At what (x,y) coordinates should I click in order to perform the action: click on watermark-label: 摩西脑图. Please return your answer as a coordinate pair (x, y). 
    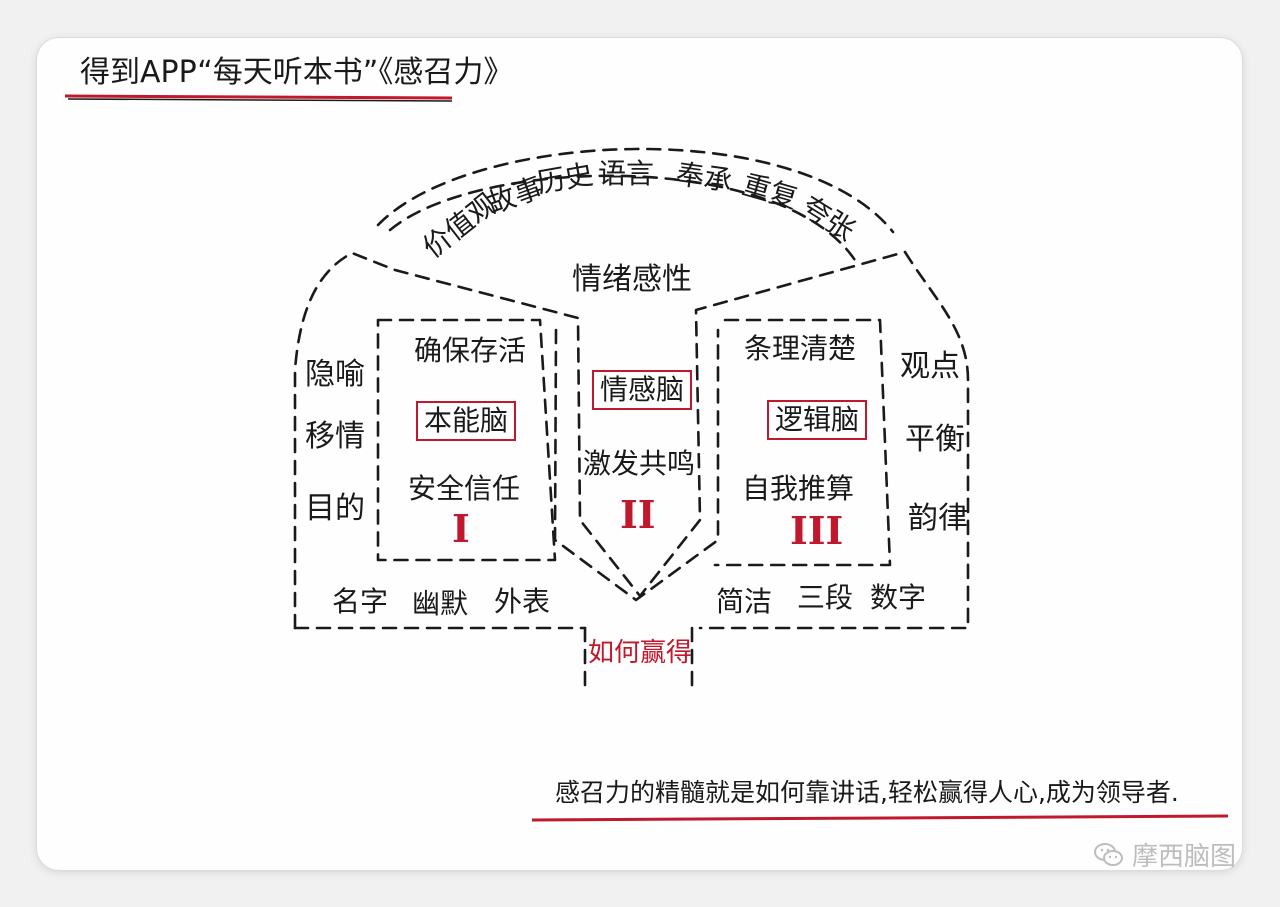
    Looking at the image, I should click on (1183, 857).